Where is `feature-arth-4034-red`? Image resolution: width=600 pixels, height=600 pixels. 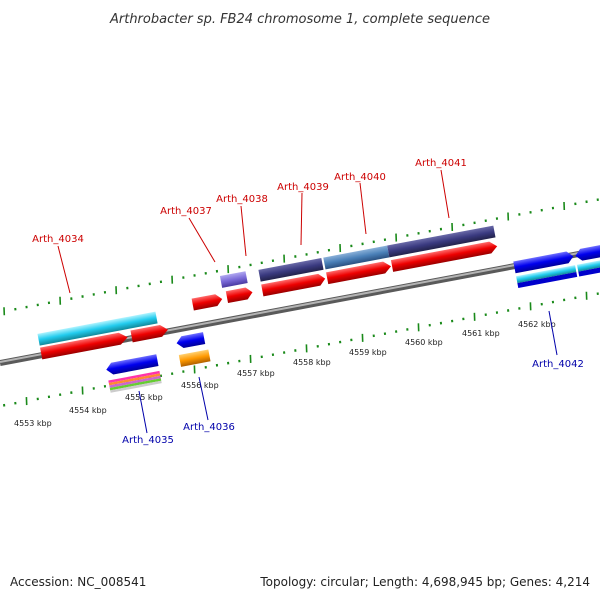
feature-arth-4034-red is located at coordinates (84, 345).